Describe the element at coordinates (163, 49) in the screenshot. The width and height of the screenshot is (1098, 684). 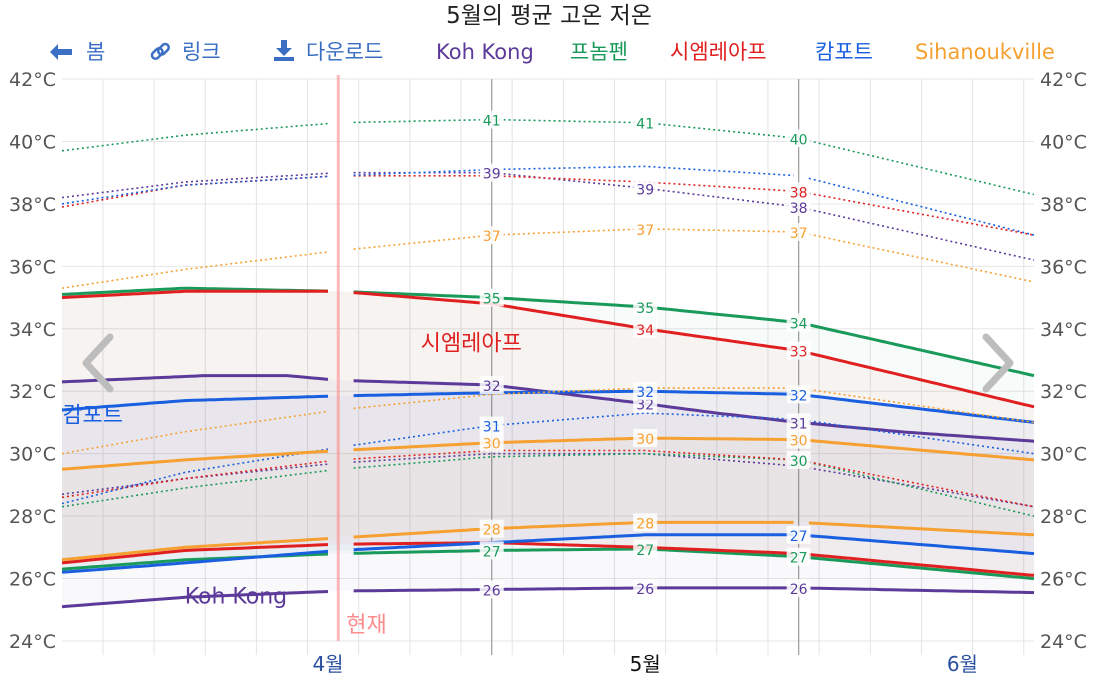
I see `link-shape-b` at that location.